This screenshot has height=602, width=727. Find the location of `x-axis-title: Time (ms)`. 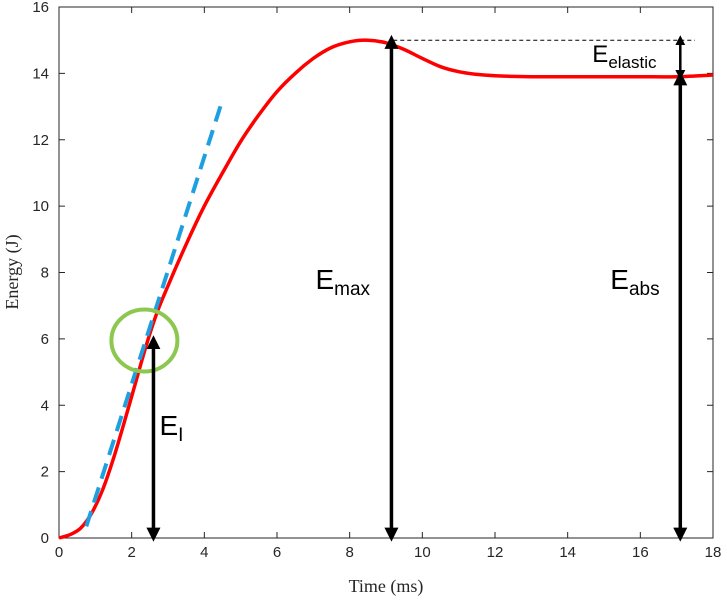

x-axis-title: Time (ms) is located at coordinates (386, 586).